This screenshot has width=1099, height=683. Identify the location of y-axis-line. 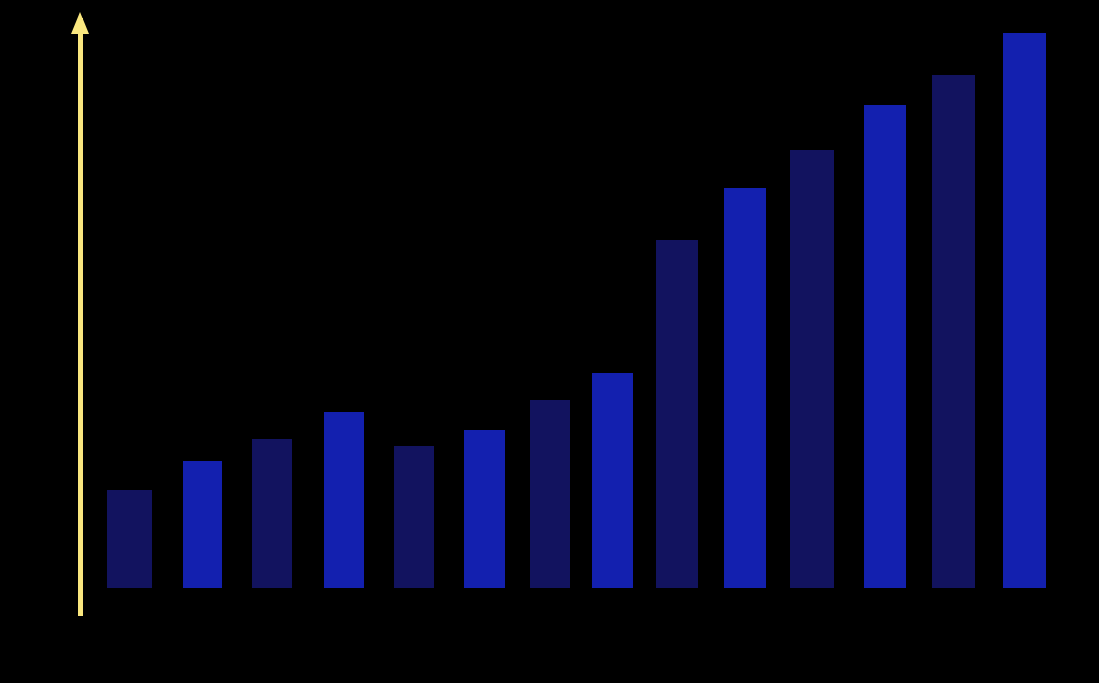
(80, 317).